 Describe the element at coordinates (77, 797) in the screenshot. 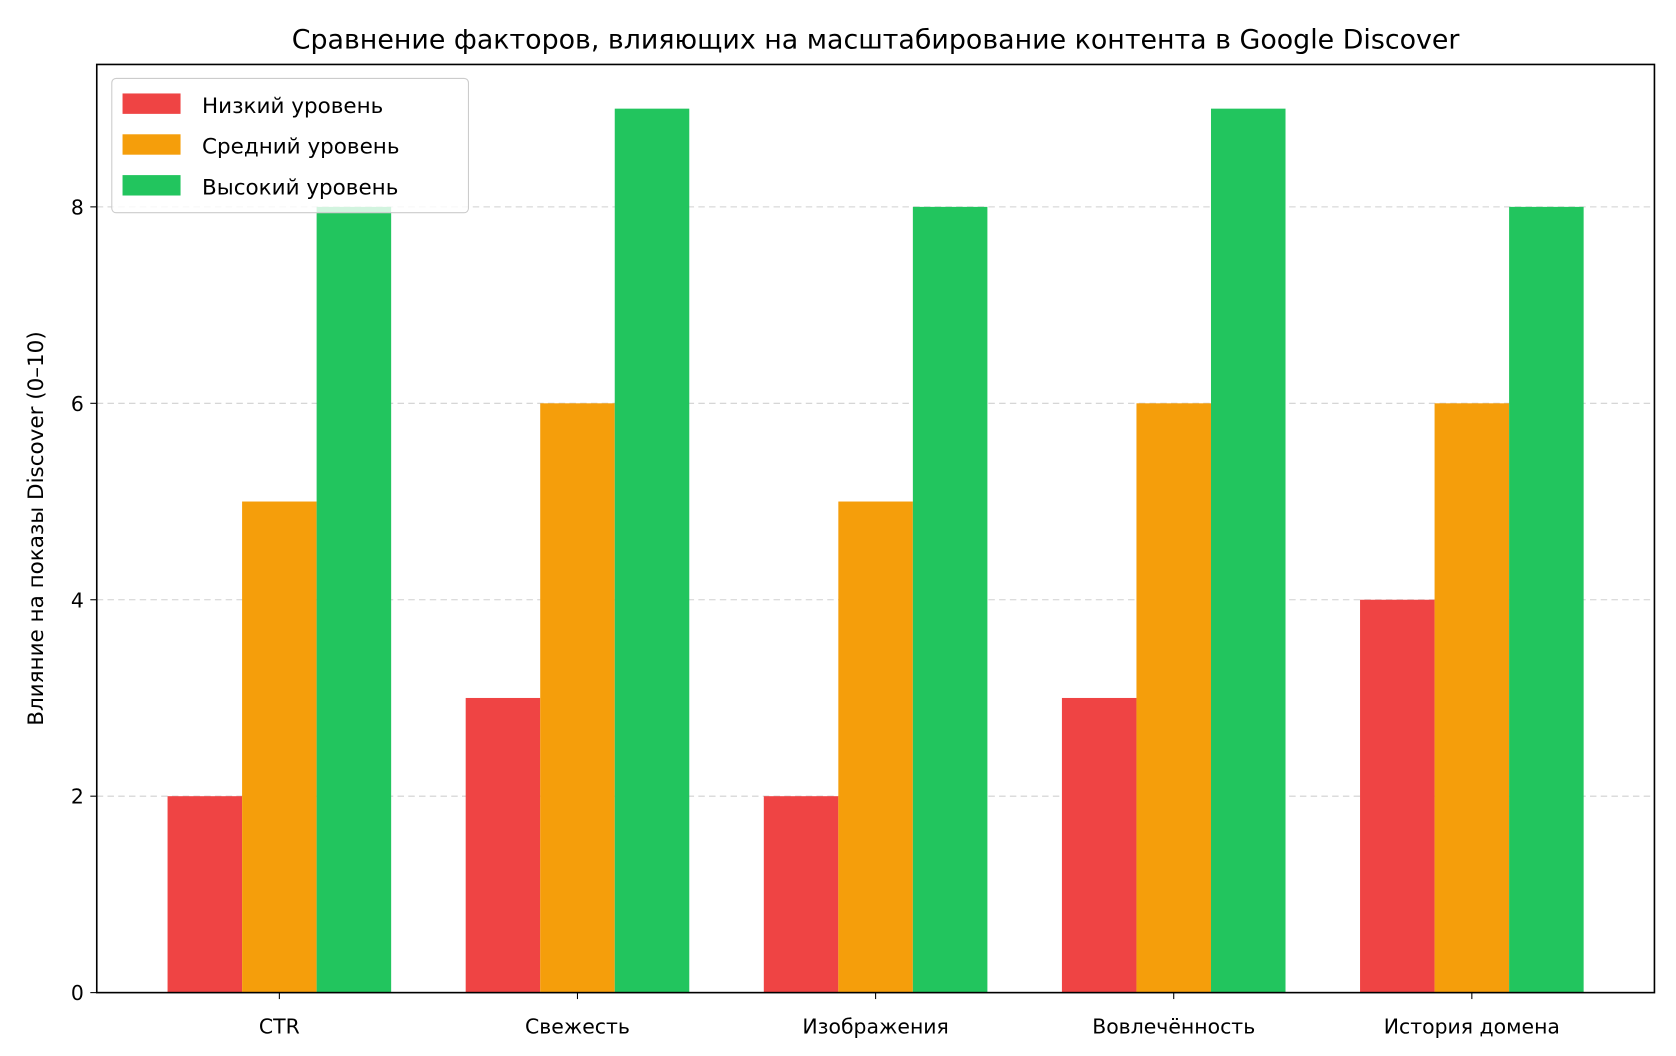

I see `y-tick-label: 2` at that location.